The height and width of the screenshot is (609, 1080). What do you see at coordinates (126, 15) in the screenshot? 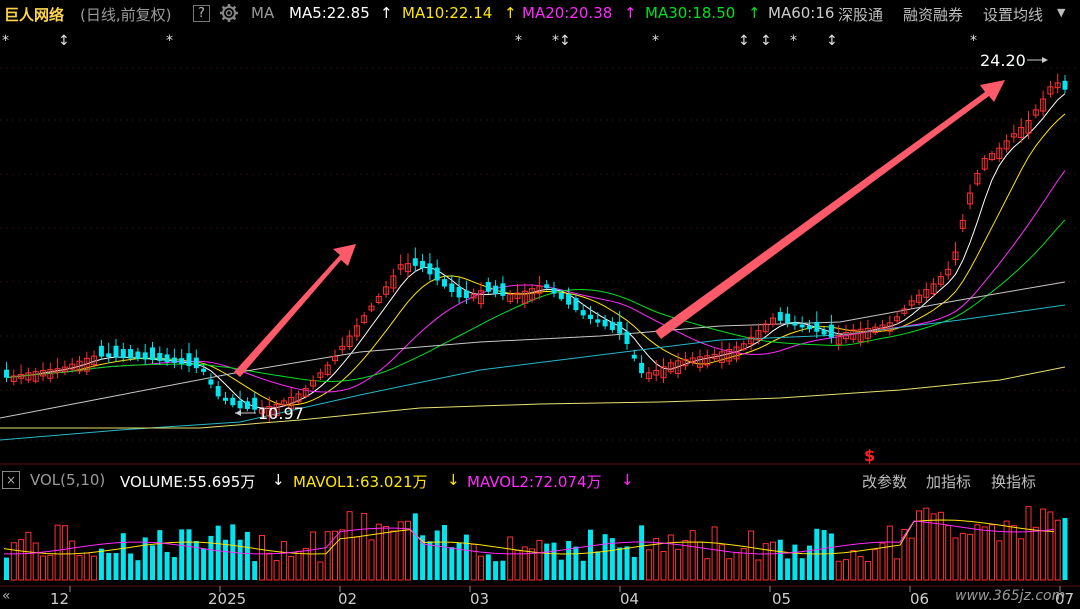
I see `period-label: (日线,前复权)` at bounding box center [126, 15].